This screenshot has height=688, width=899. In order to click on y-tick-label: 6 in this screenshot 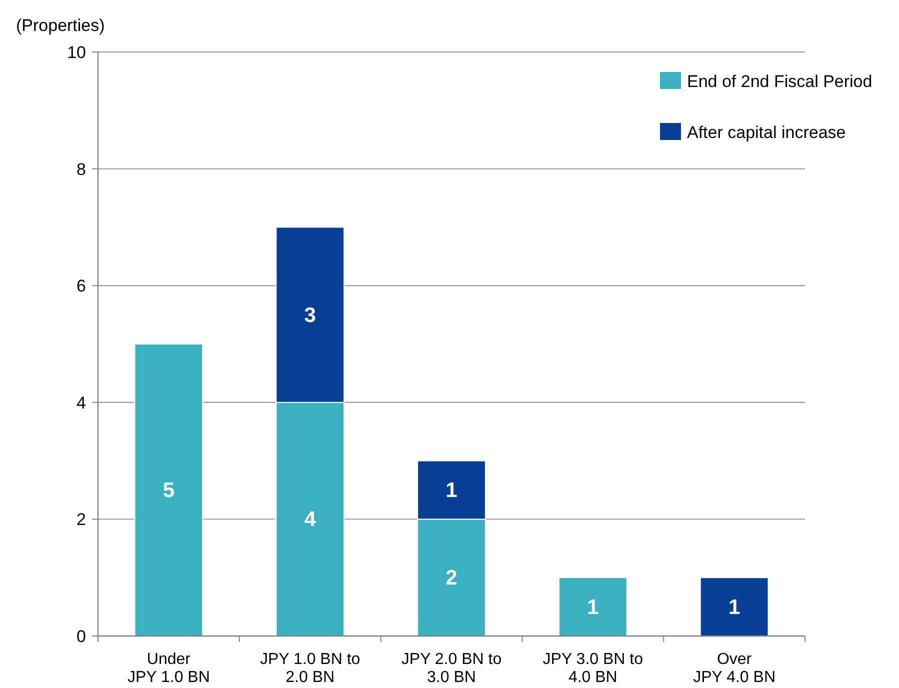, I will do `click(81, 286)`.